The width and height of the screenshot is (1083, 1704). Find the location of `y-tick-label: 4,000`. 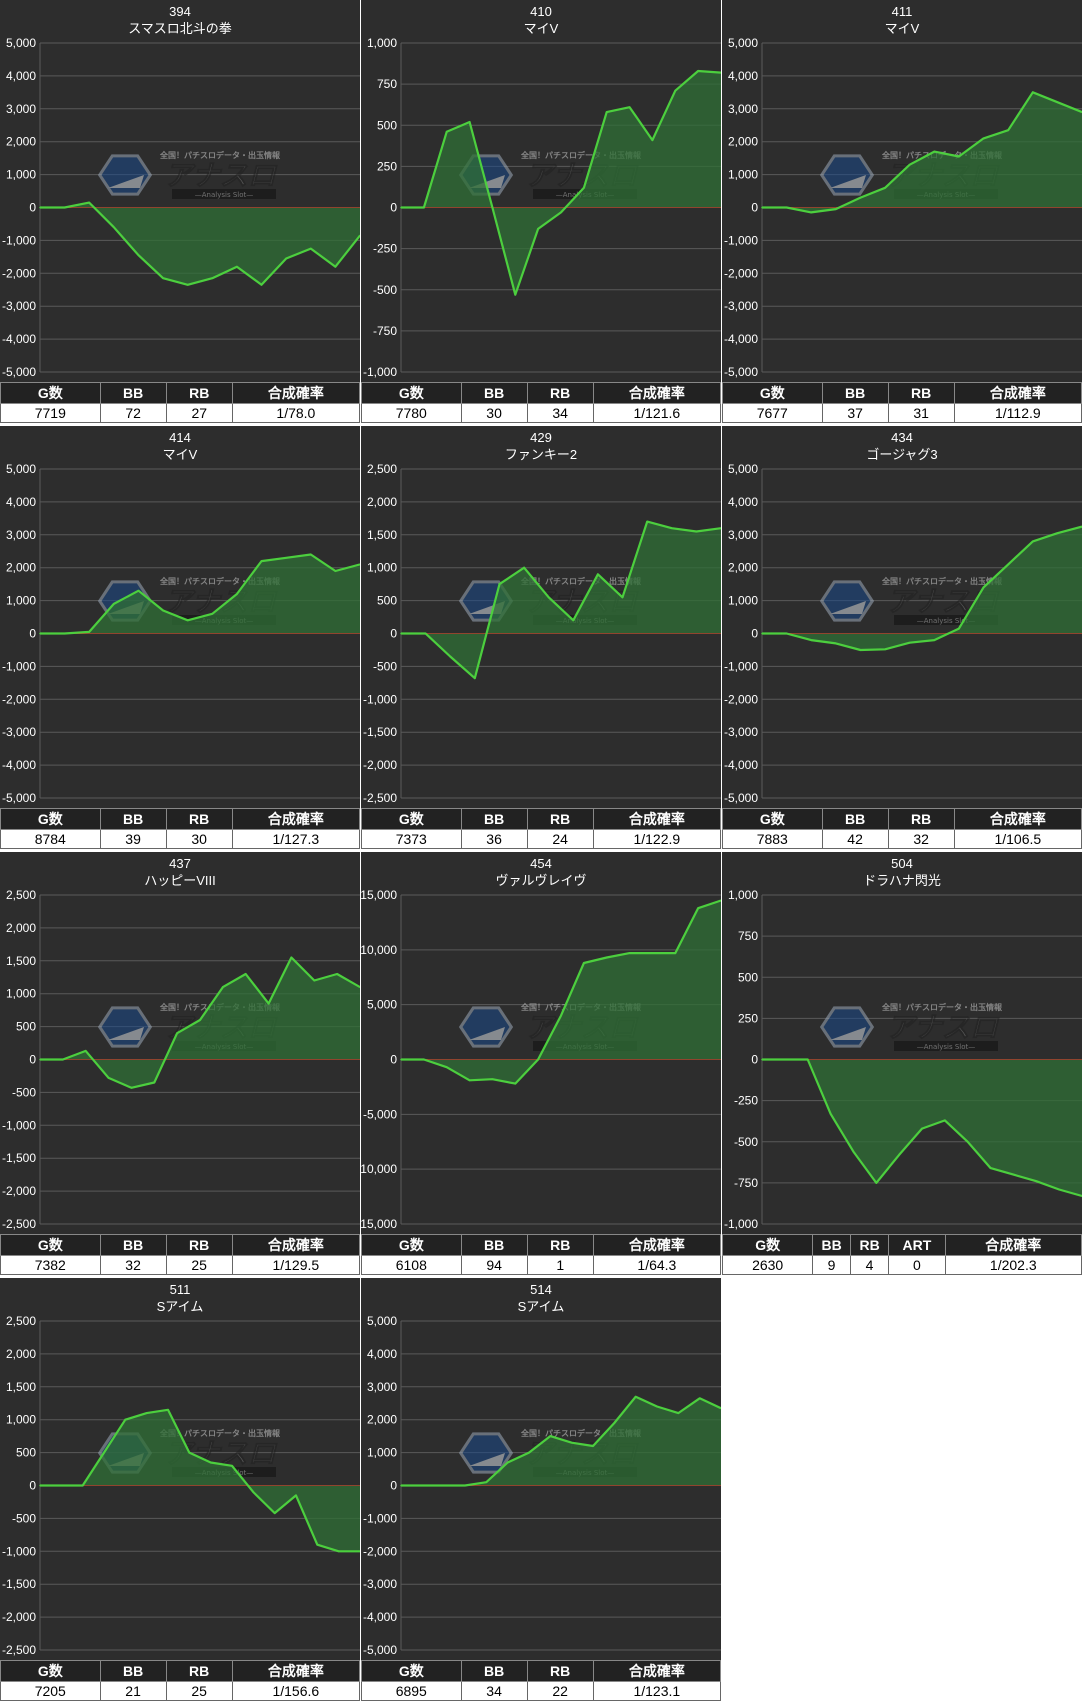

y-tick-label: 4,000 is located at coordinates (743, 76).